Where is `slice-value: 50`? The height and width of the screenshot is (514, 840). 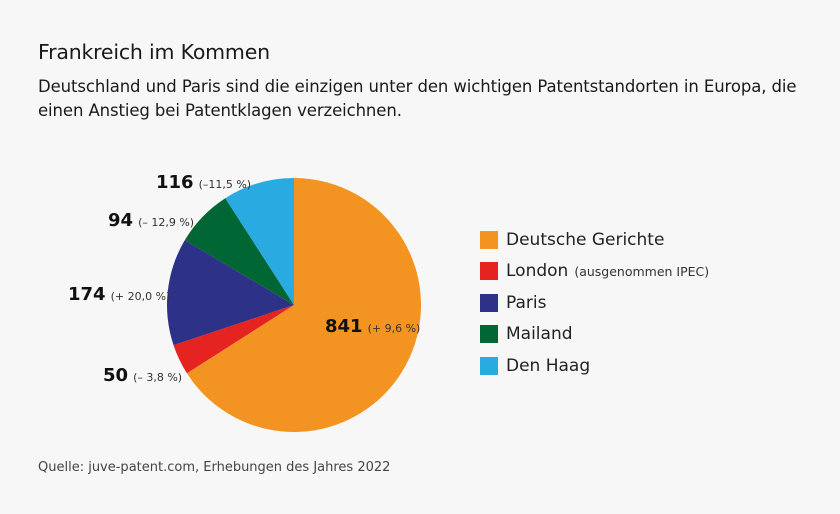
slice-value: 50 is located at coordinates (115, 375).